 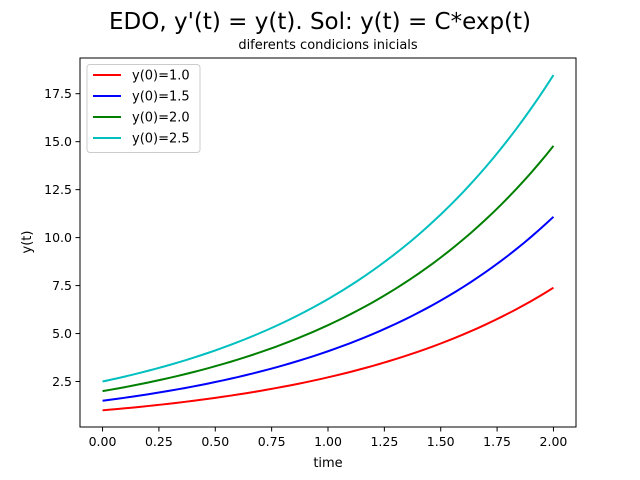 What do you see at coordinates (320, 22) in the screenshot?
I see `chart-title: EDO, y'(t) = y(t). Sol: y(t) = C*exp(t)` at bounding box center [320, 22].